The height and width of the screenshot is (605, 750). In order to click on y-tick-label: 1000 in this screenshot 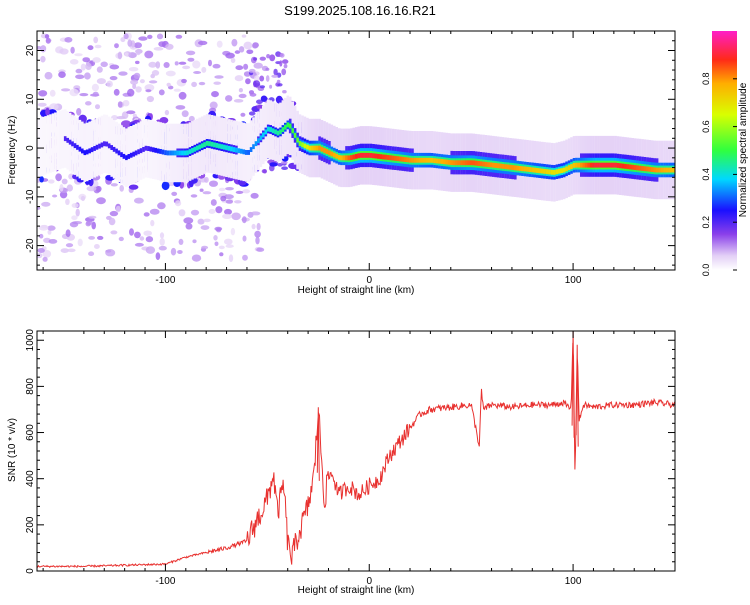, I will do `click(30, 340)`.